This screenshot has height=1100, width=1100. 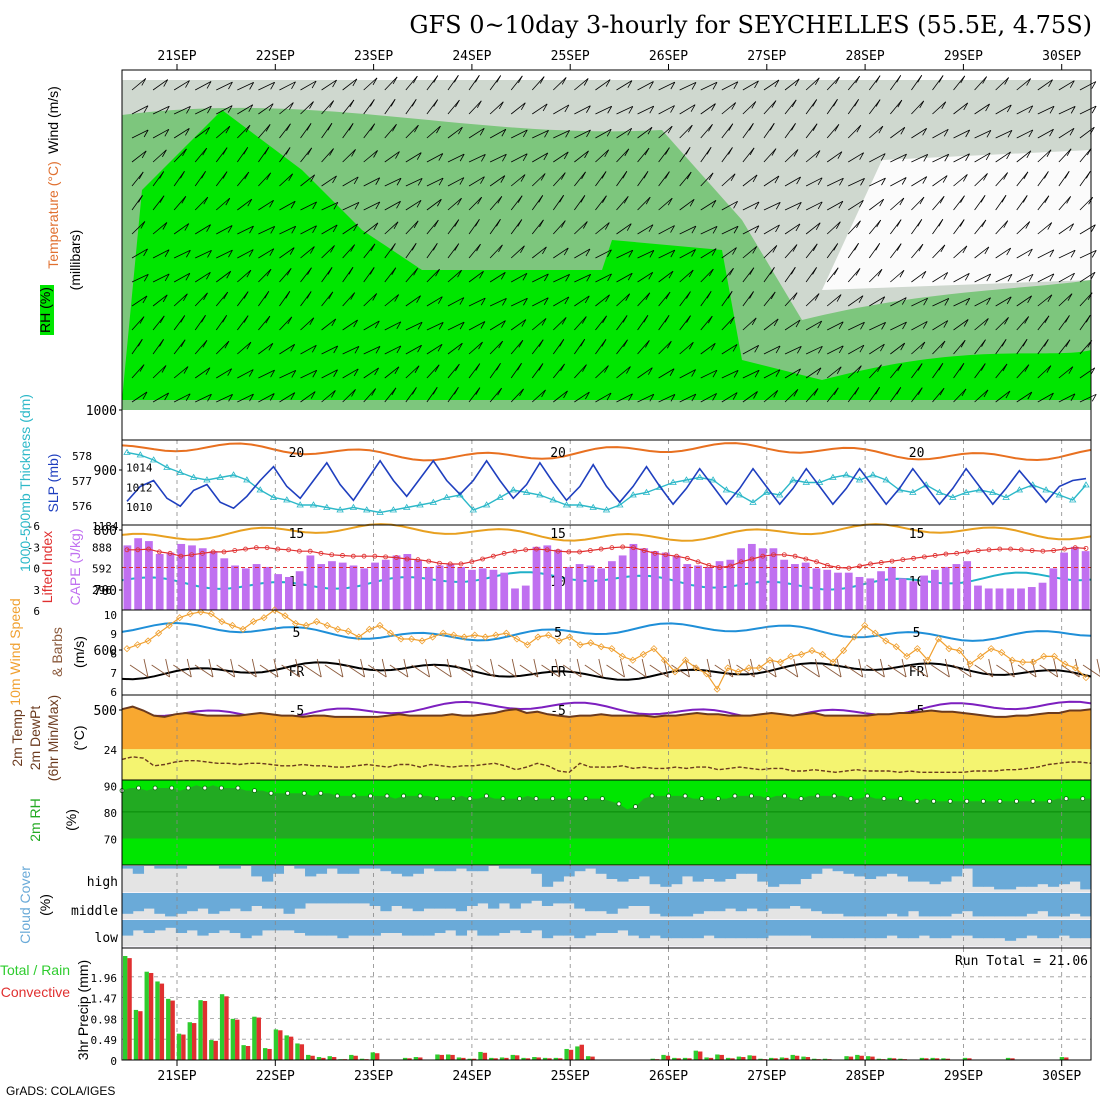 I want to click on wind10-barb-flag, so click(x=947, y=668).